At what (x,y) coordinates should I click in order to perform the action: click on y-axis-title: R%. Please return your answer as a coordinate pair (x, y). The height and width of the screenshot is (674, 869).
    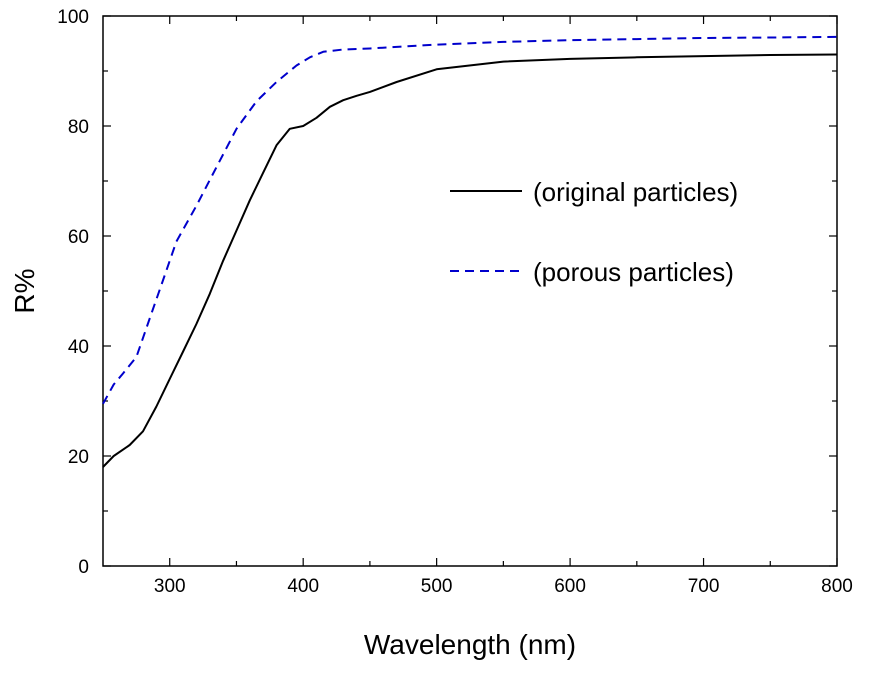
    Looking at the image, I should click on (24, 290).